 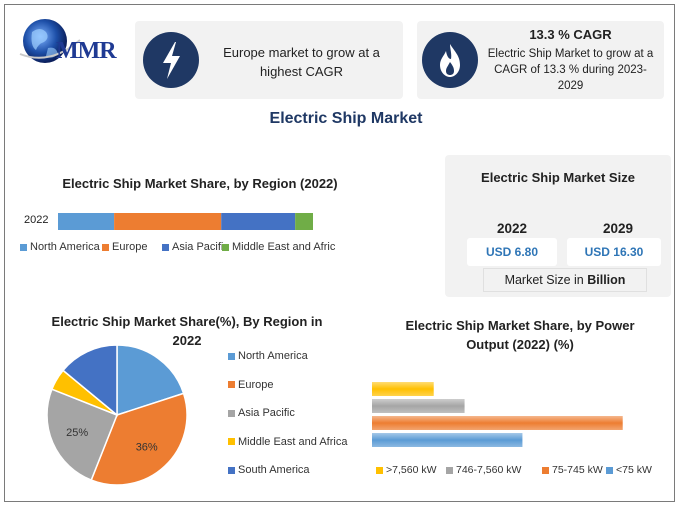 I want to click on power-legend-item-75-745-kw: 75-745 kW, so click(x=572, y=470).